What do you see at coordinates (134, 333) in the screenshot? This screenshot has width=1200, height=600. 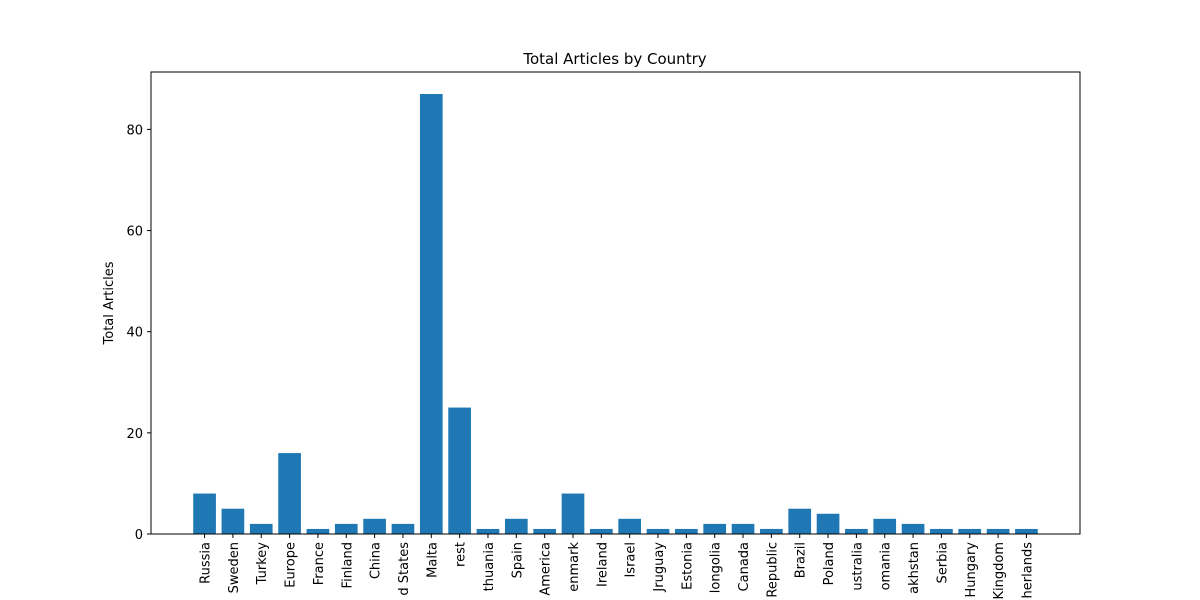 I see `y-tick-label: 40` at bounding box center [134, 333].